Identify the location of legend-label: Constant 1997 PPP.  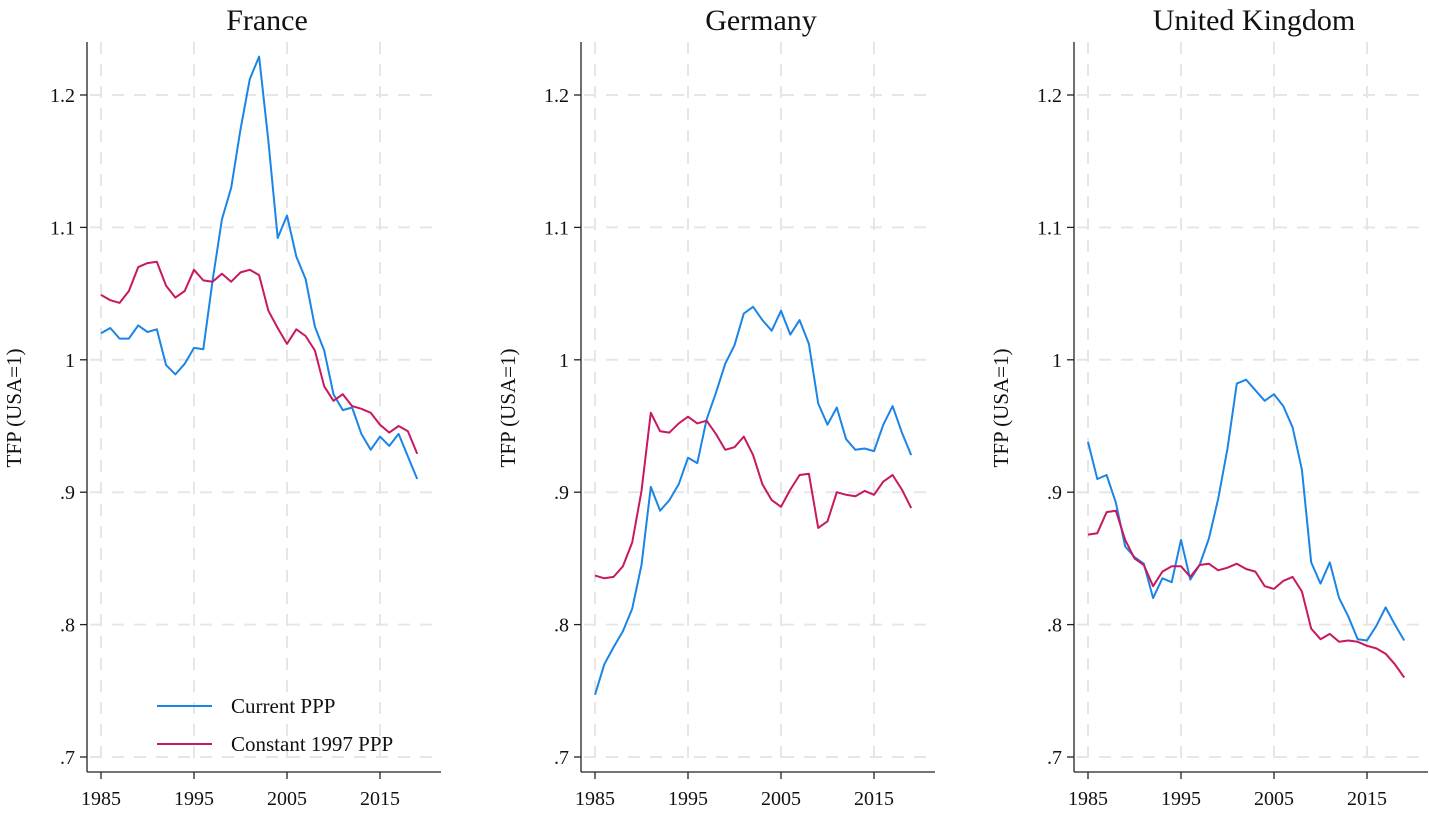
(312, 744).